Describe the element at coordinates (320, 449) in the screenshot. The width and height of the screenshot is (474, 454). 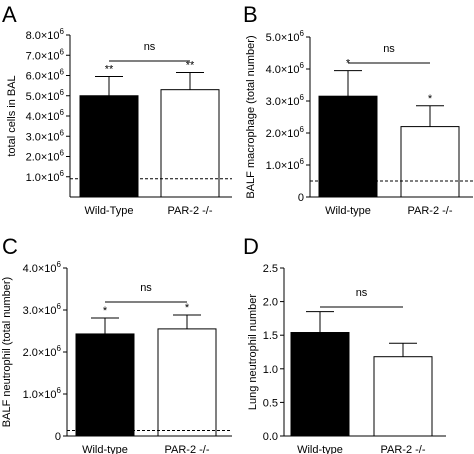
I see `panel-d-category-label-1: Wild-type` at that location.